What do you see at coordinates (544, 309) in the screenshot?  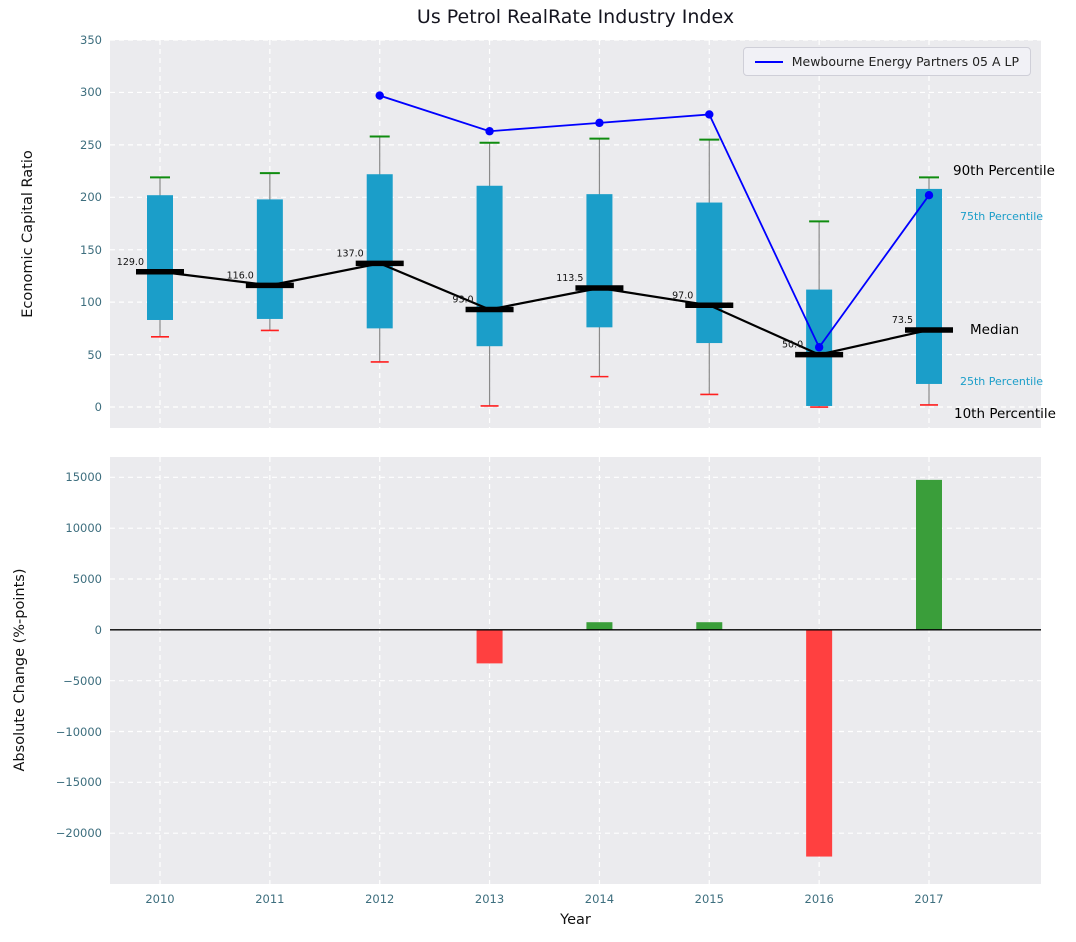 I see `median-trend-line` at bounding box center [544, 309].